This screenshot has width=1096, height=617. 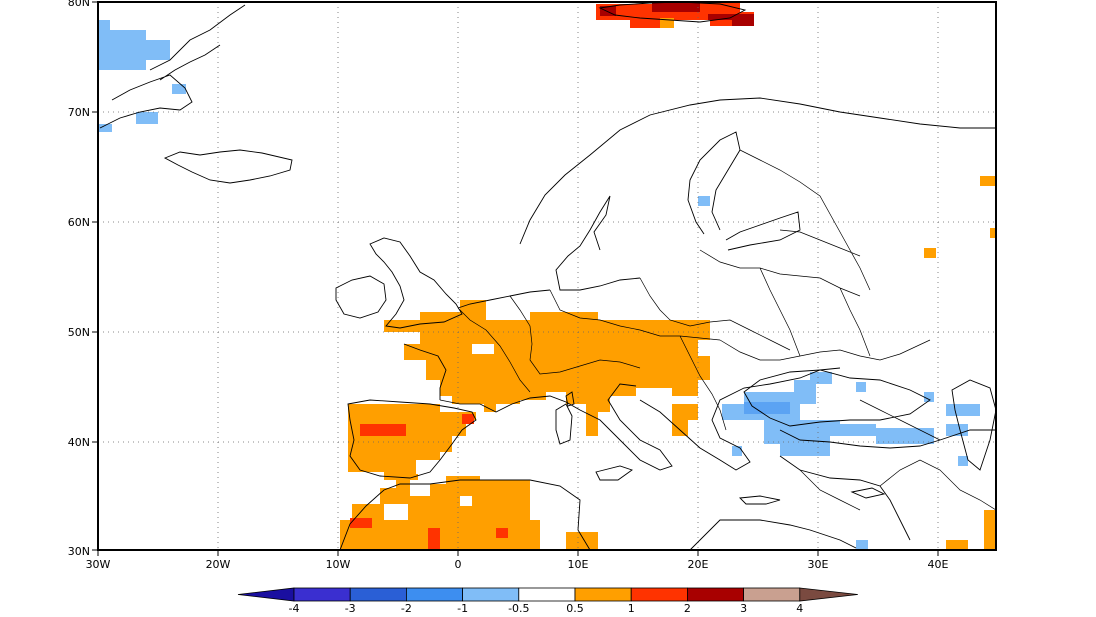 What do you see at coordinates (350, 608) in the screenshot?
I see `colorbar-label-1: -3` at bounding box center [350, 608].